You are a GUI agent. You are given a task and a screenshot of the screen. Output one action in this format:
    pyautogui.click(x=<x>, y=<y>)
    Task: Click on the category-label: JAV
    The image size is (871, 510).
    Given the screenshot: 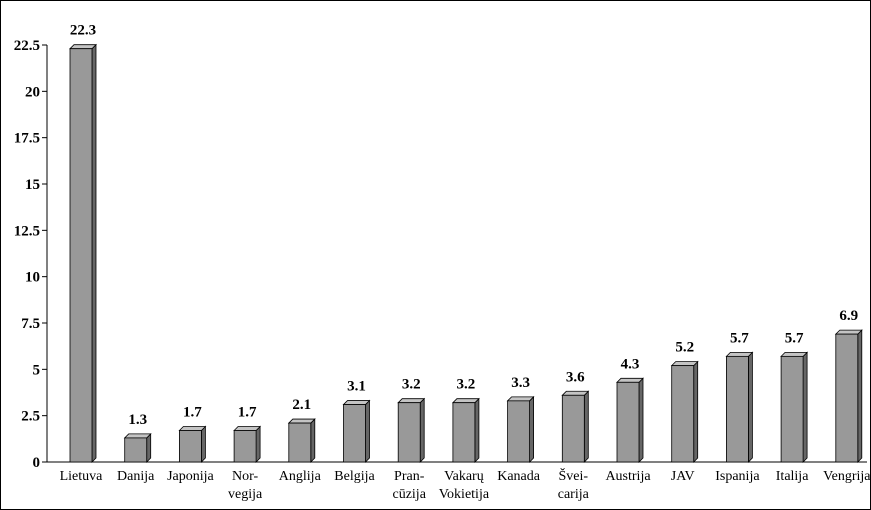 What is the action you would take?
    pyautogui.click(x=683, y=476)
    